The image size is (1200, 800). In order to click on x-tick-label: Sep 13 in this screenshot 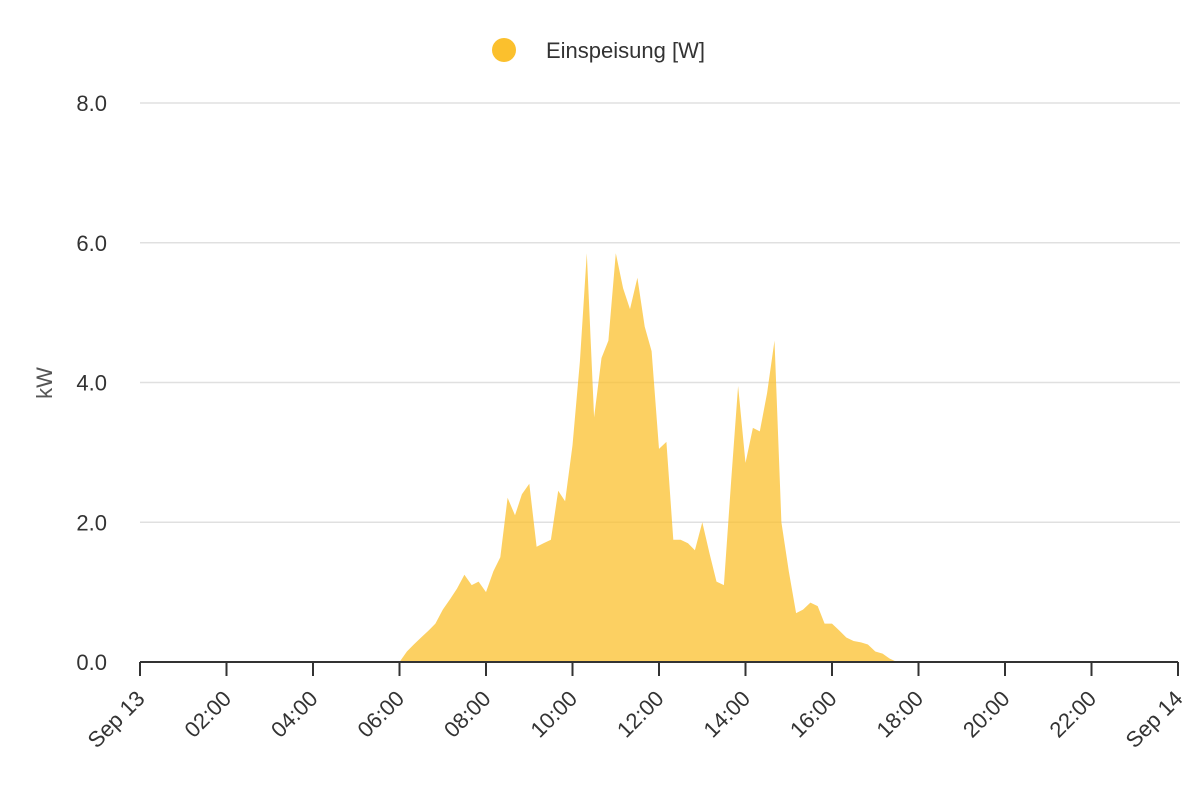, I will do `click(116, 719)`.